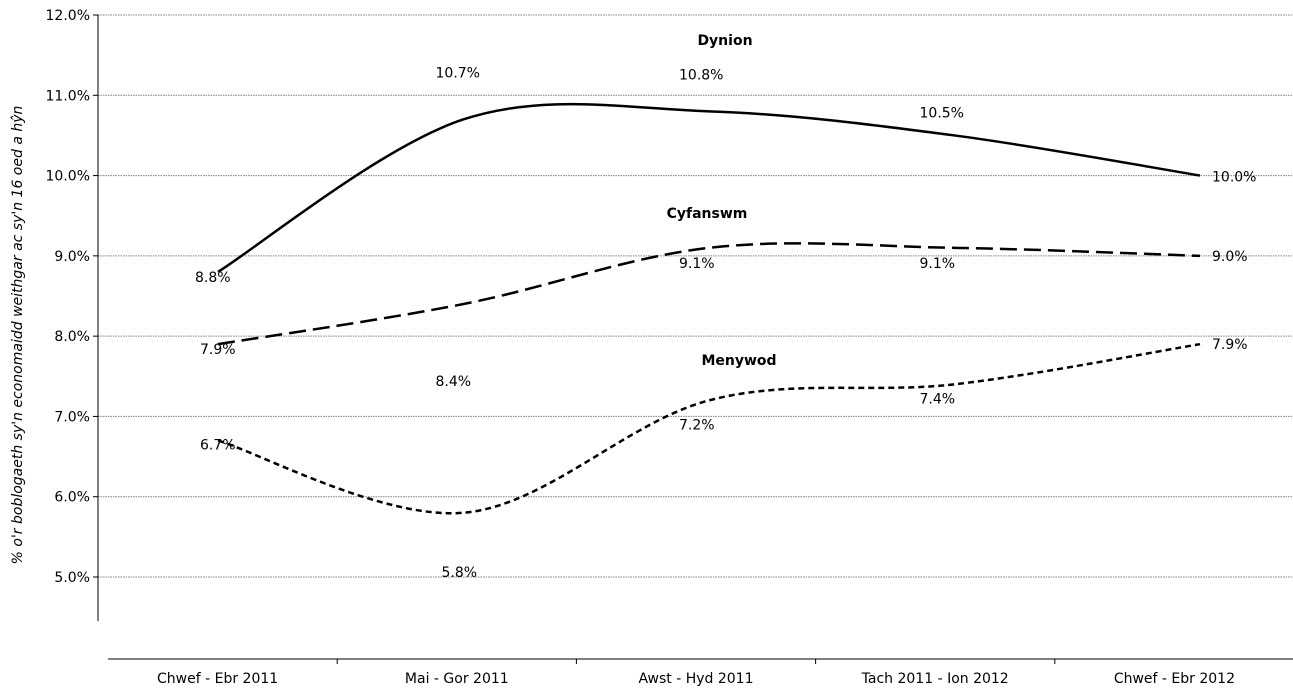 The image size is (1293, 689). I want to click on data-label-cyfanswm: 8.4%, so click(454, 382).